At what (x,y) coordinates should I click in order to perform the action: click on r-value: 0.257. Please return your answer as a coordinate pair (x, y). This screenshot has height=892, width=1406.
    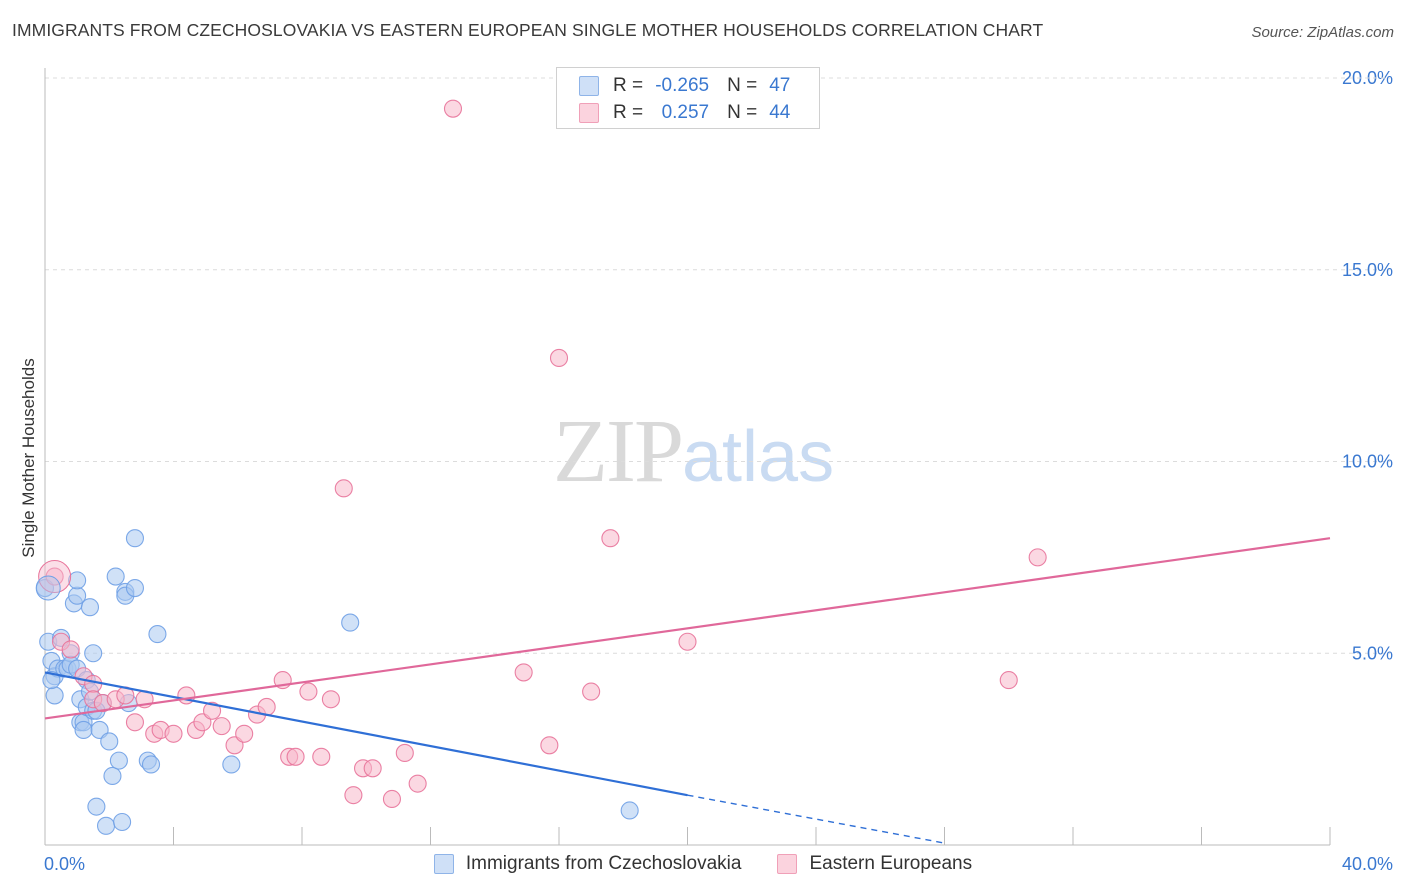
    Looking at the image, I should click on (685, 112).